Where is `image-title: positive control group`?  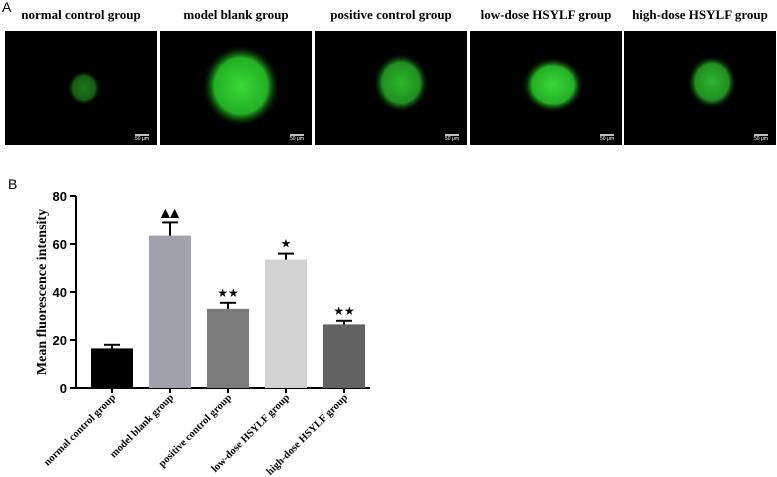 image-title: positive control group is located at coordinates (391, 14).